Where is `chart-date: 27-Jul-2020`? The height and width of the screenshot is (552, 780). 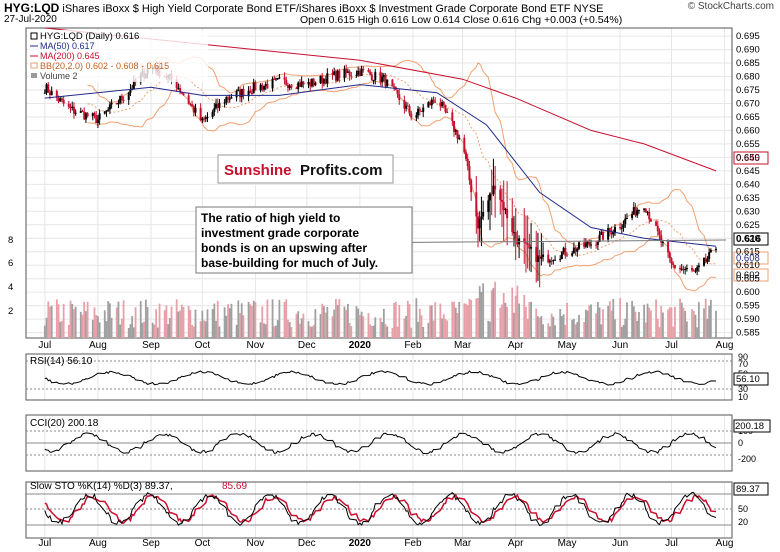 chart-date: 27-Jul-2020 is located at coordinates (30, 19).